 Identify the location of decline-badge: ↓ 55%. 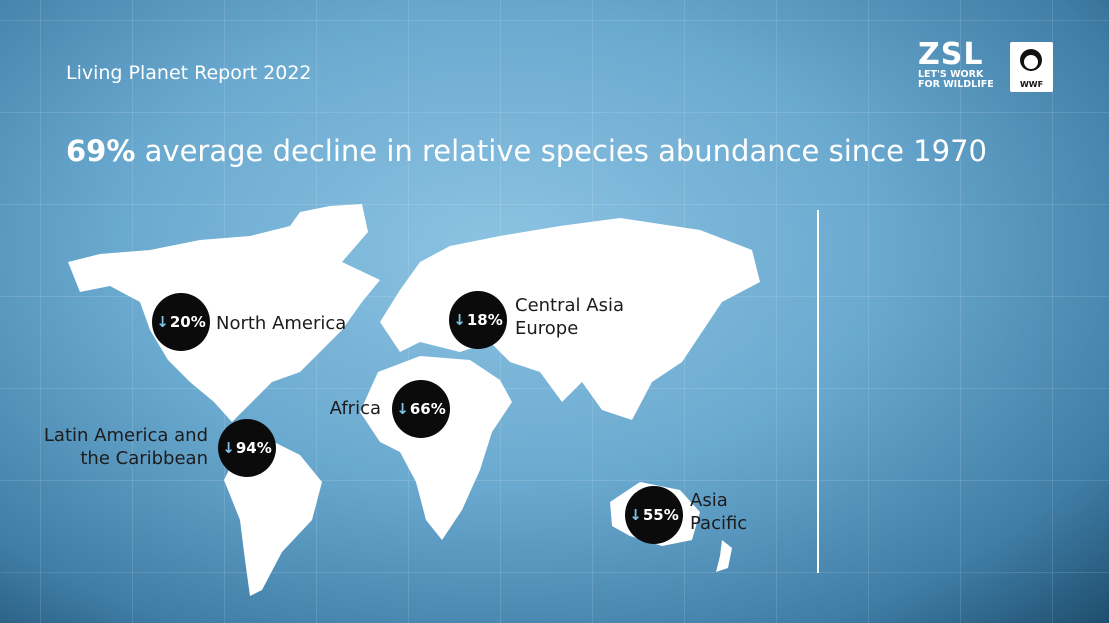
(654, 515).